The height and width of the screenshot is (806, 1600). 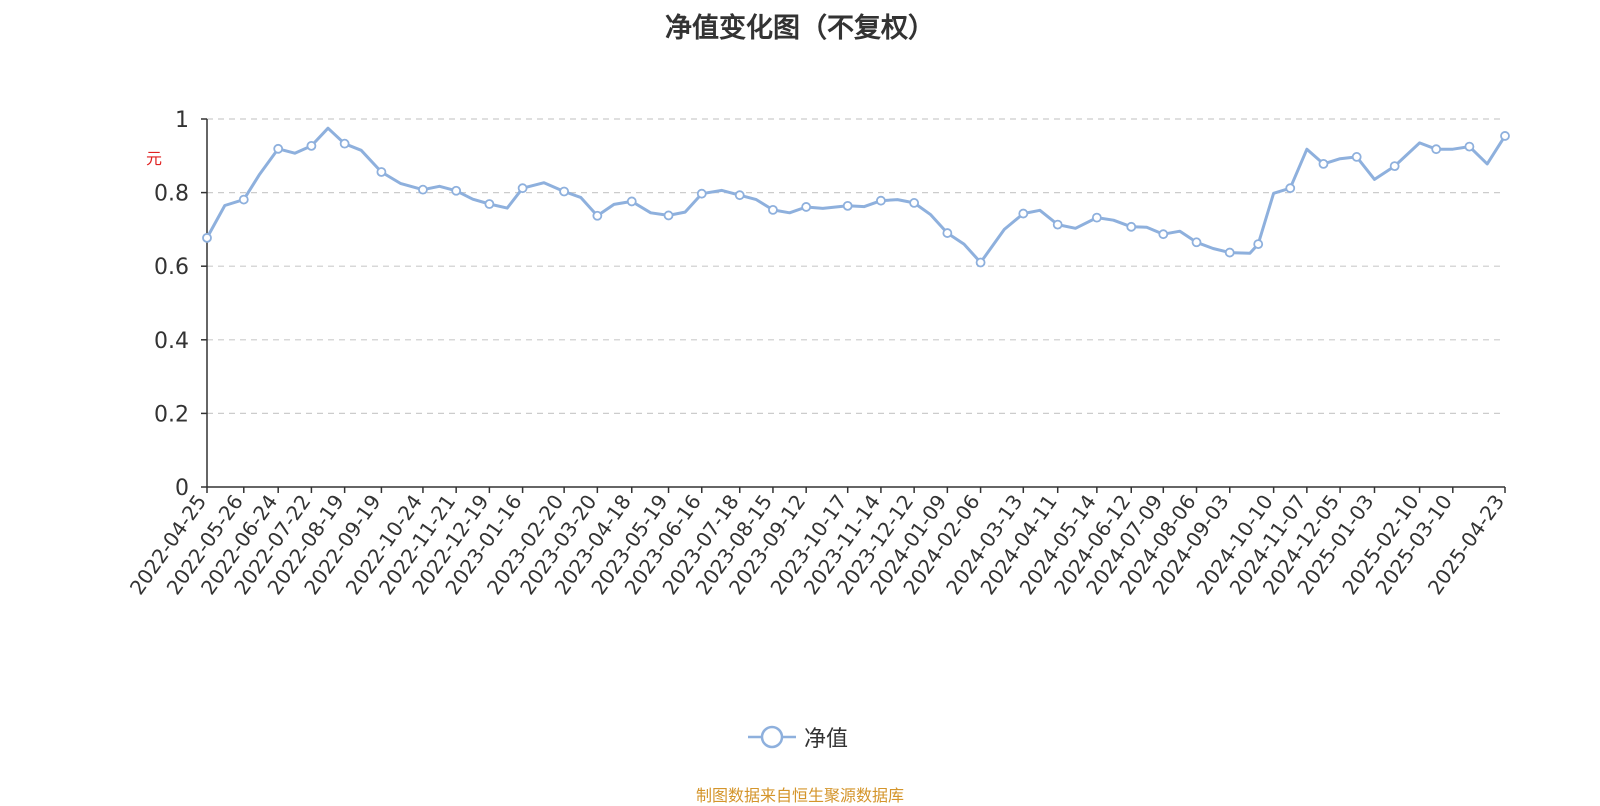 What do you see at coordinates (182, 488) in the screenshot?
I see `y-tick-label: 0` at bounding box center [182, 488].